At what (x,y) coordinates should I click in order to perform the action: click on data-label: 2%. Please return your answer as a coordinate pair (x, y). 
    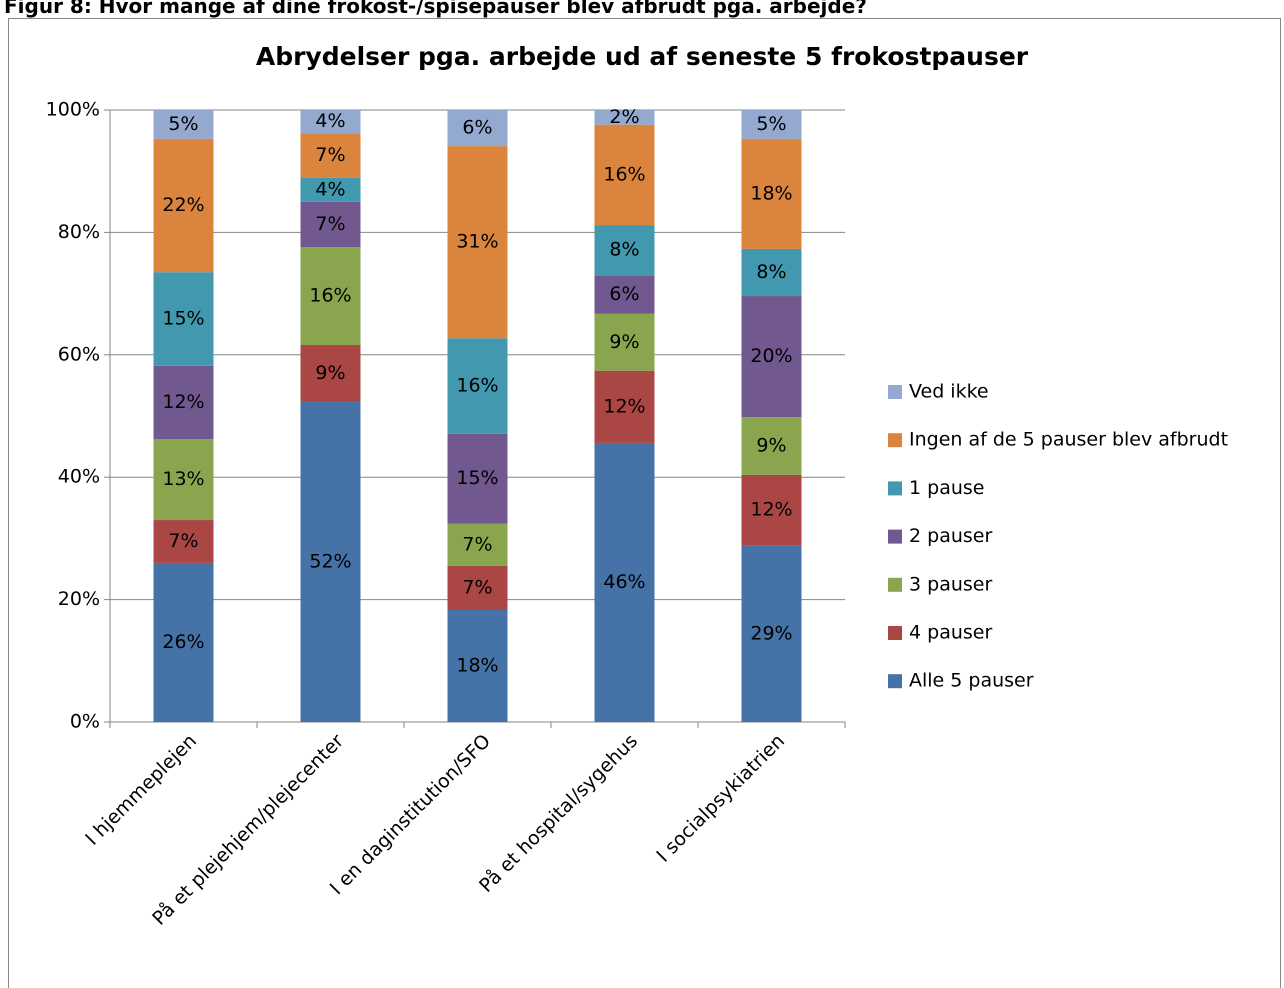
    Looking at the image, I should click on (624, 117).